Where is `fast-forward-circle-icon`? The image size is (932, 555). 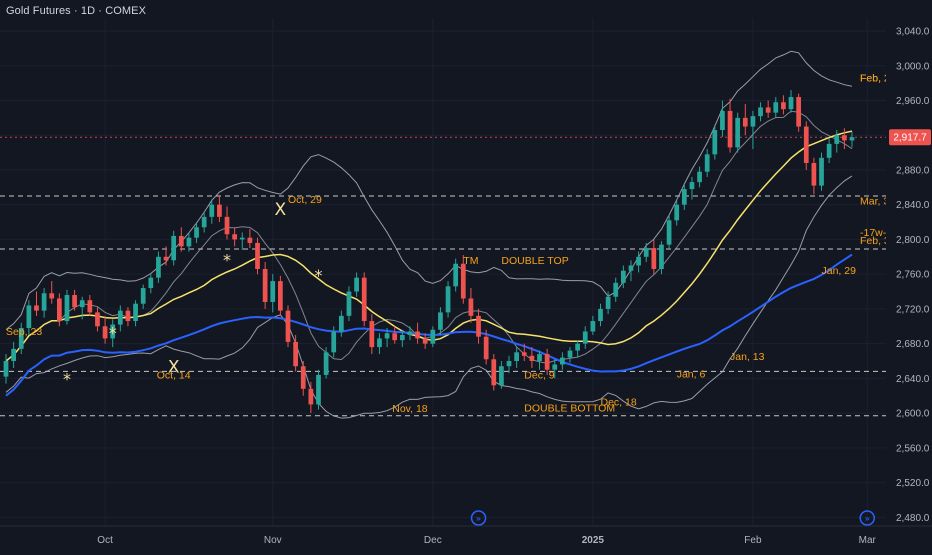
fast-forward-circle-icon is located at coordinates (867, 518).